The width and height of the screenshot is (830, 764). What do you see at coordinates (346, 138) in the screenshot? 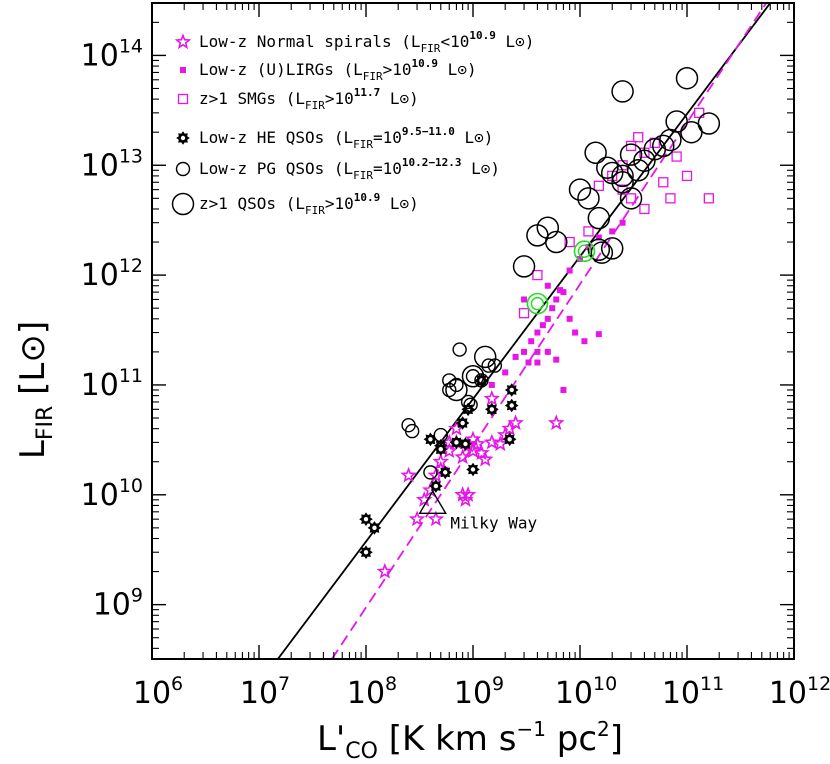
I see `legend-label-3: Low-z HE QSOs (LFIR=109.5−11.0 L⊙)` at bounding box center [346, 138].